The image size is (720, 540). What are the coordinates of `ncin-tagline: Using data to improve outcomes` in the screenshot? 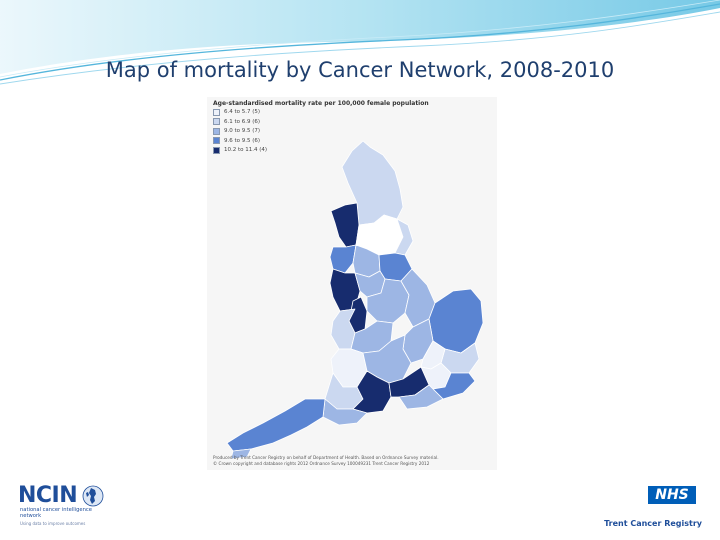 It's located at (53, 523).